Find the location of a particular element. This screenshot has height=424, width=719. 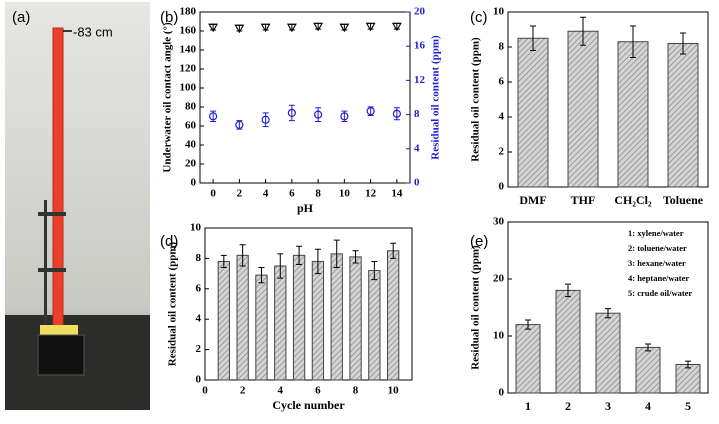

x-tick-label: DMF is located at coordinates (532, 200).